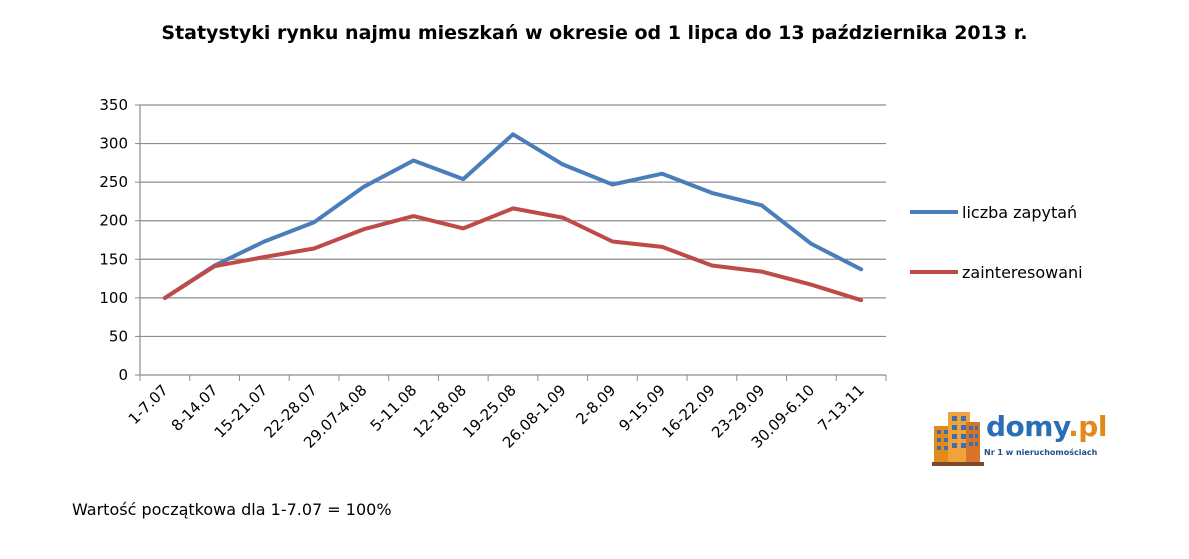  What do you see at coordinates (996, 242) in the screenshot?
I see `legend: liczba zapytań zainteresowani` at bounding box center [996, 242].